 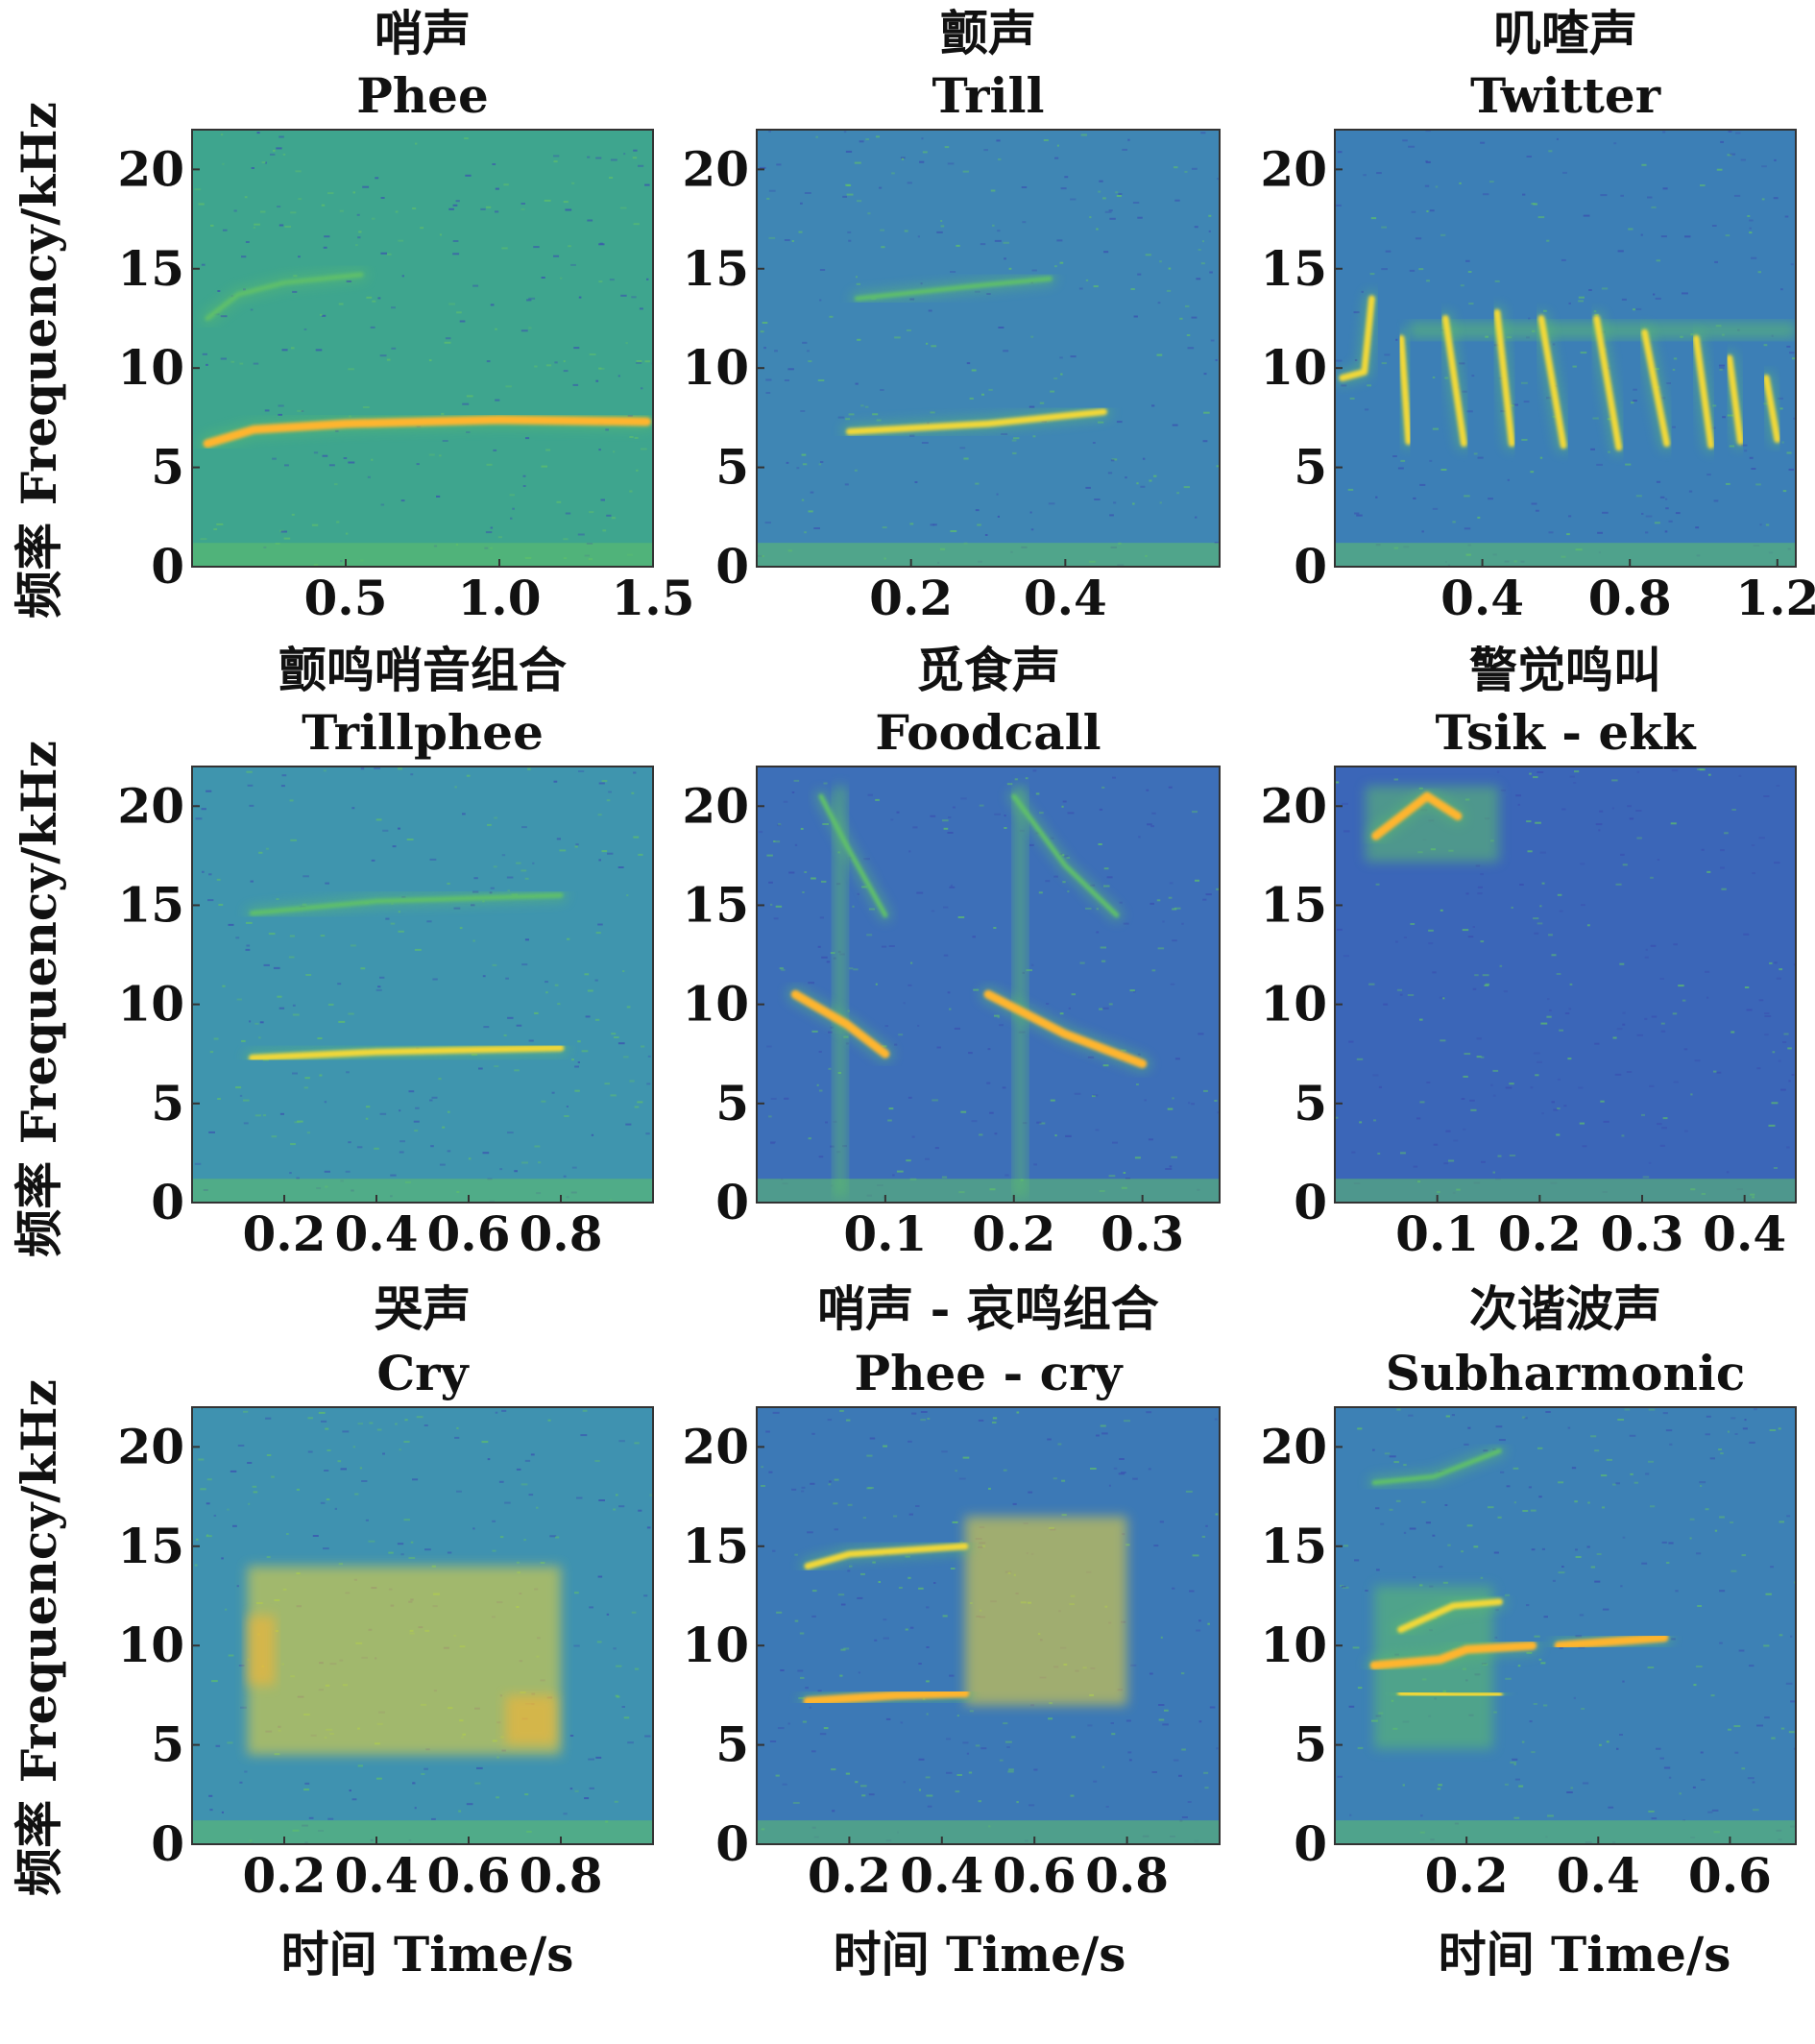 What do you see at coordinates (167, 1103) in the screenshot?
I see `y-tick-label: 5` at bounding box center [167, 1103].